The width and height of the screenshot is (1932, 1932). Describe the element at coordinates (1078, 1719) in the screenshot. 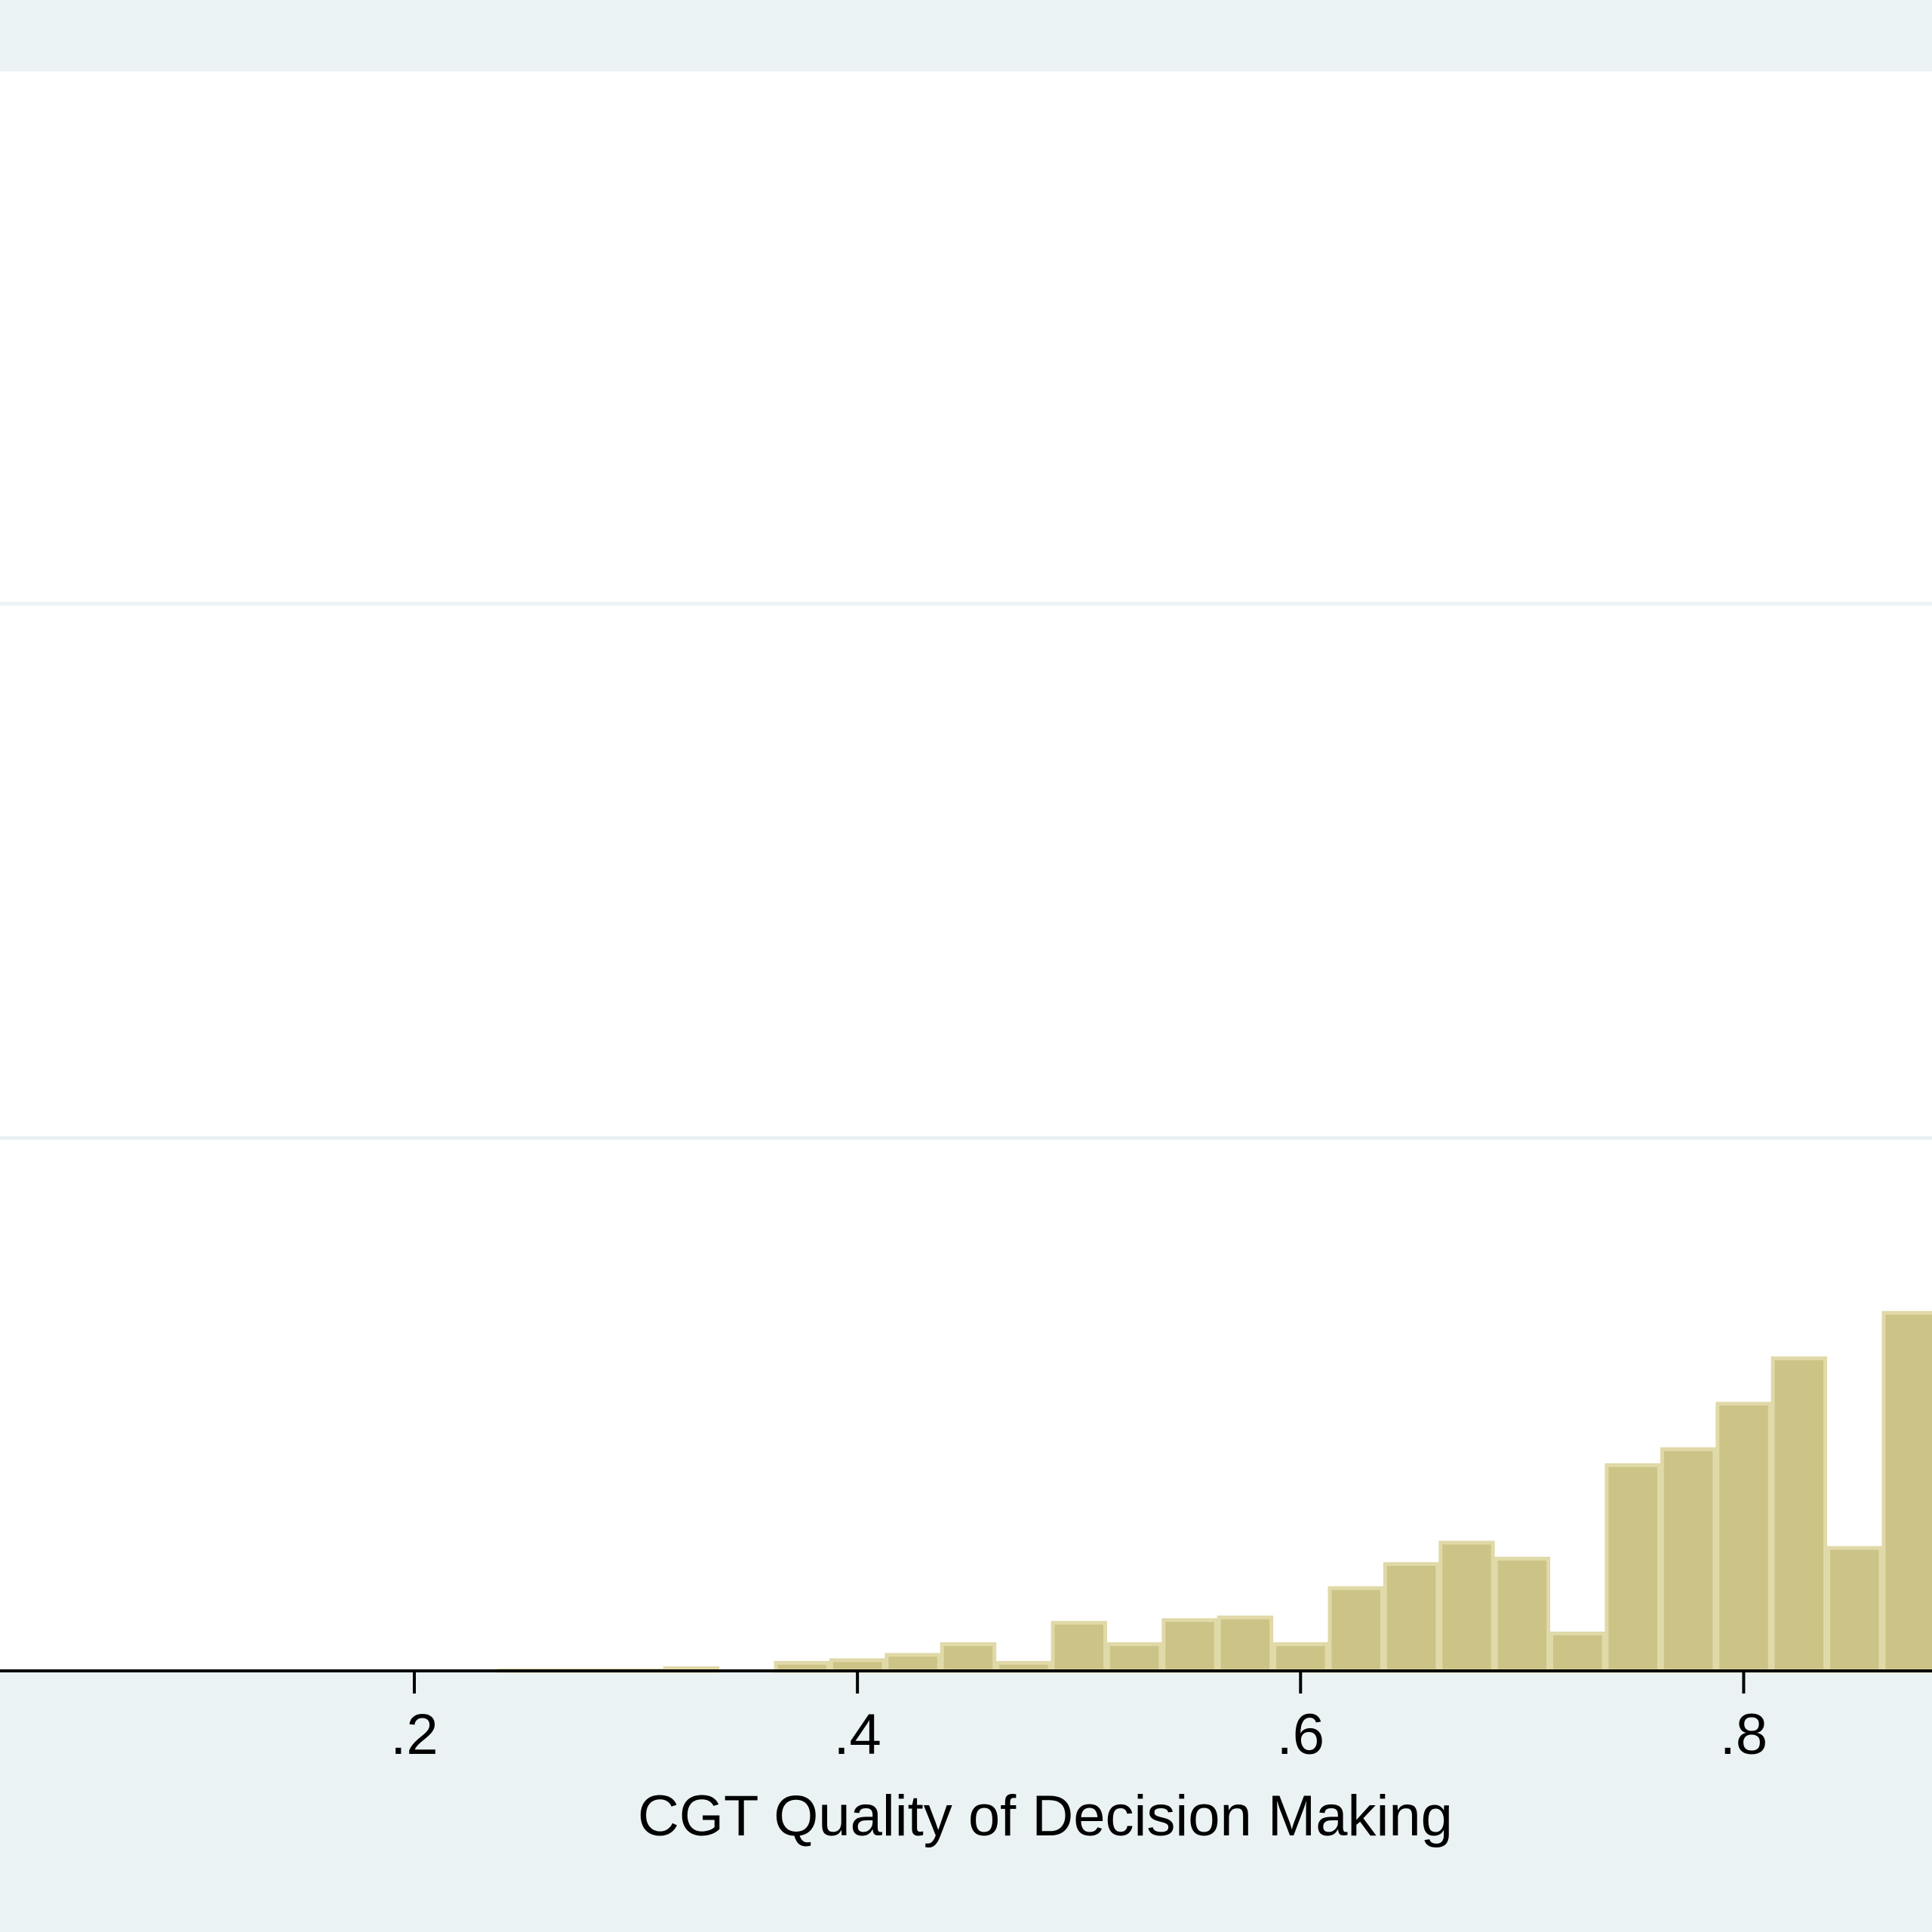

I see `x-axis-ticks: .2 .4 .6 .8` at that location.